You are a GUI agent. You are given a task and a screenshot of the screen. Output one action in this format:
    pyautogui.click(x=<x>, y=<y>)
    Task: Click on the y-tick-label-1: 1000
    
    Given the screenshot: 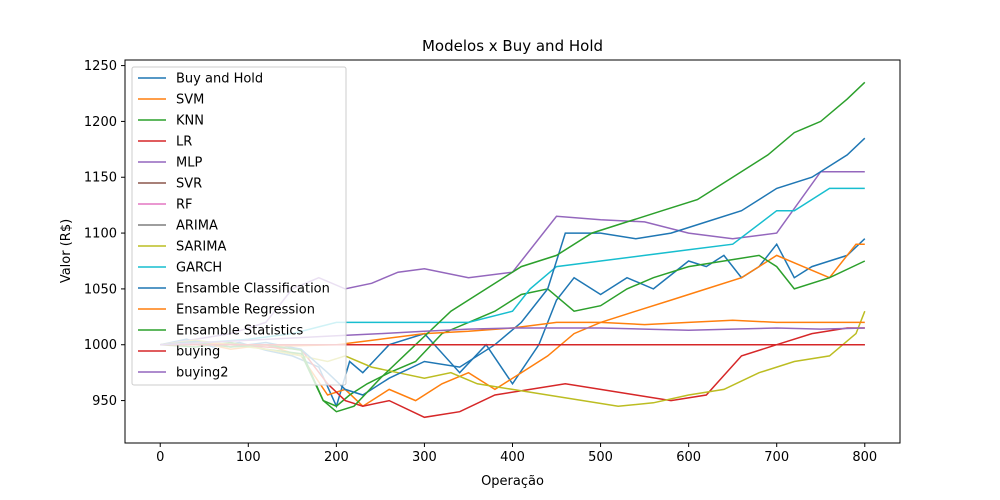 What is the action you would take?
    pyautogui.click(x=100, y=345)
    